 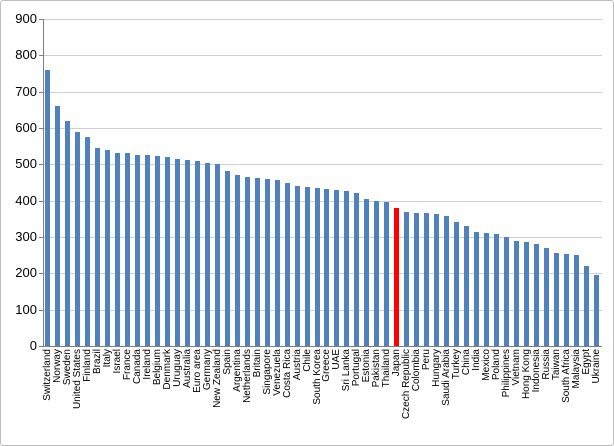 I want to click on y-axis-label: 100, so click(x=26, y=309).